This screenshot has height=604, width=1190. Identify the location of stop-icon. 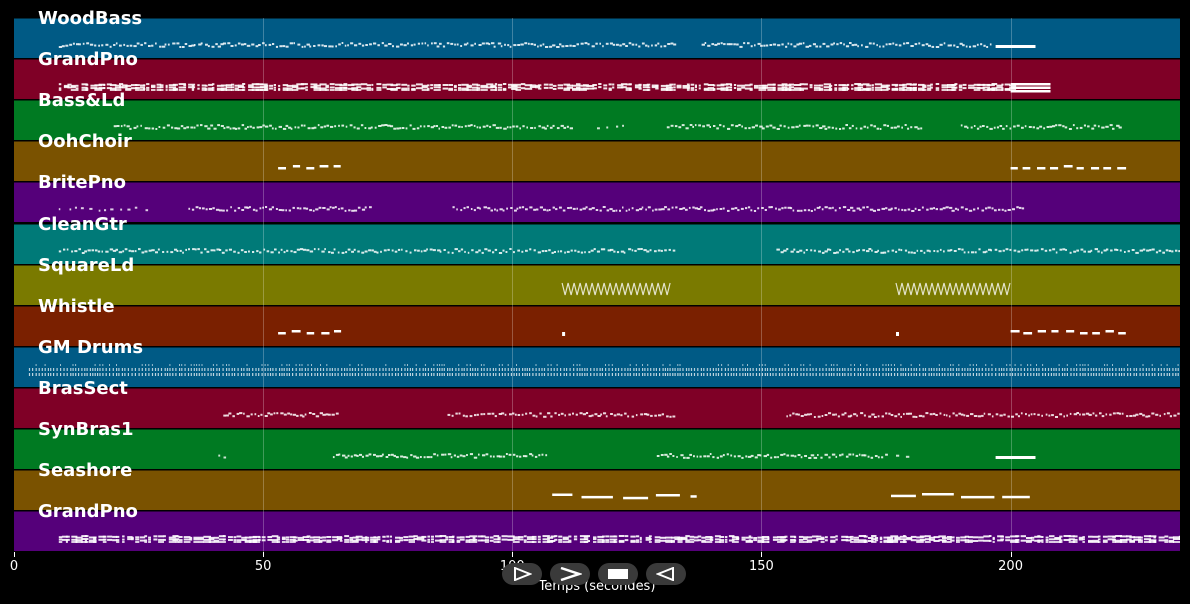
(618, 574).